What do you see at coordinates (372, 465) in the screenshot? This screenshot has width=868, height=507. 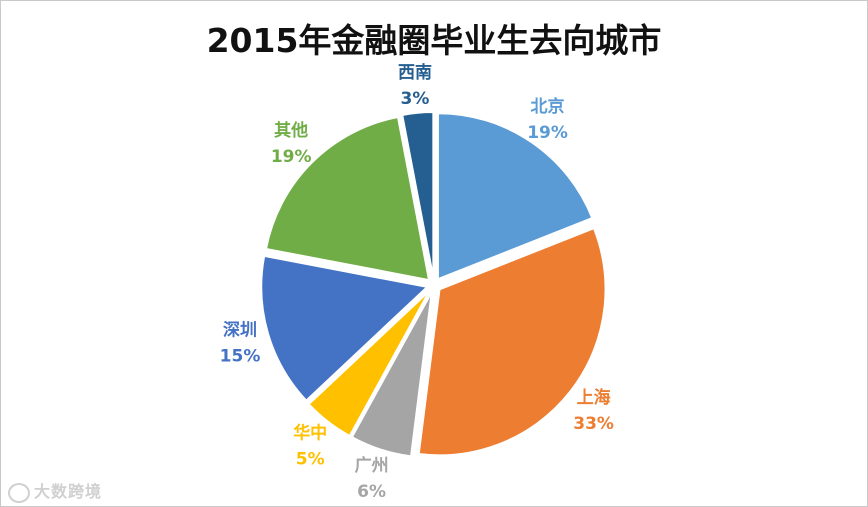 I see `slice-label-name: 广州` at bounding box center [372, 465].